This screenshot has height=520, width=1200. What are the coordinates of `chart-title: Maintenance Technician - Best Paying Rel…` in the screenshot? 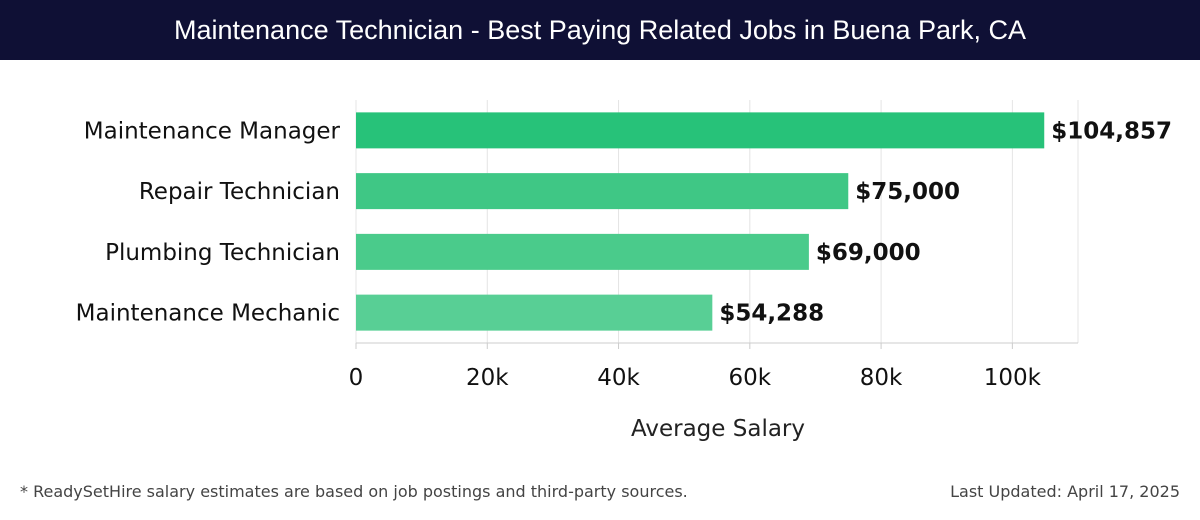 It's located at (600, 29).